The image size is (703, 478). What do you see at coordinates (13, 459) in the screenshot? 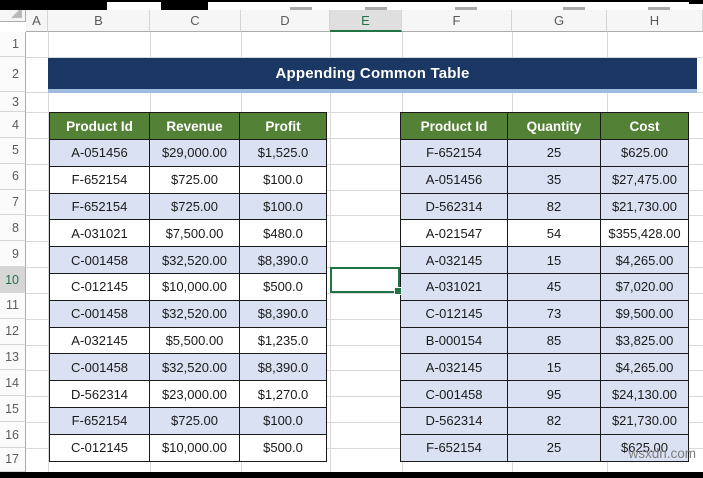
I see `row-header-17: 17` at bounding box center [13, 459].